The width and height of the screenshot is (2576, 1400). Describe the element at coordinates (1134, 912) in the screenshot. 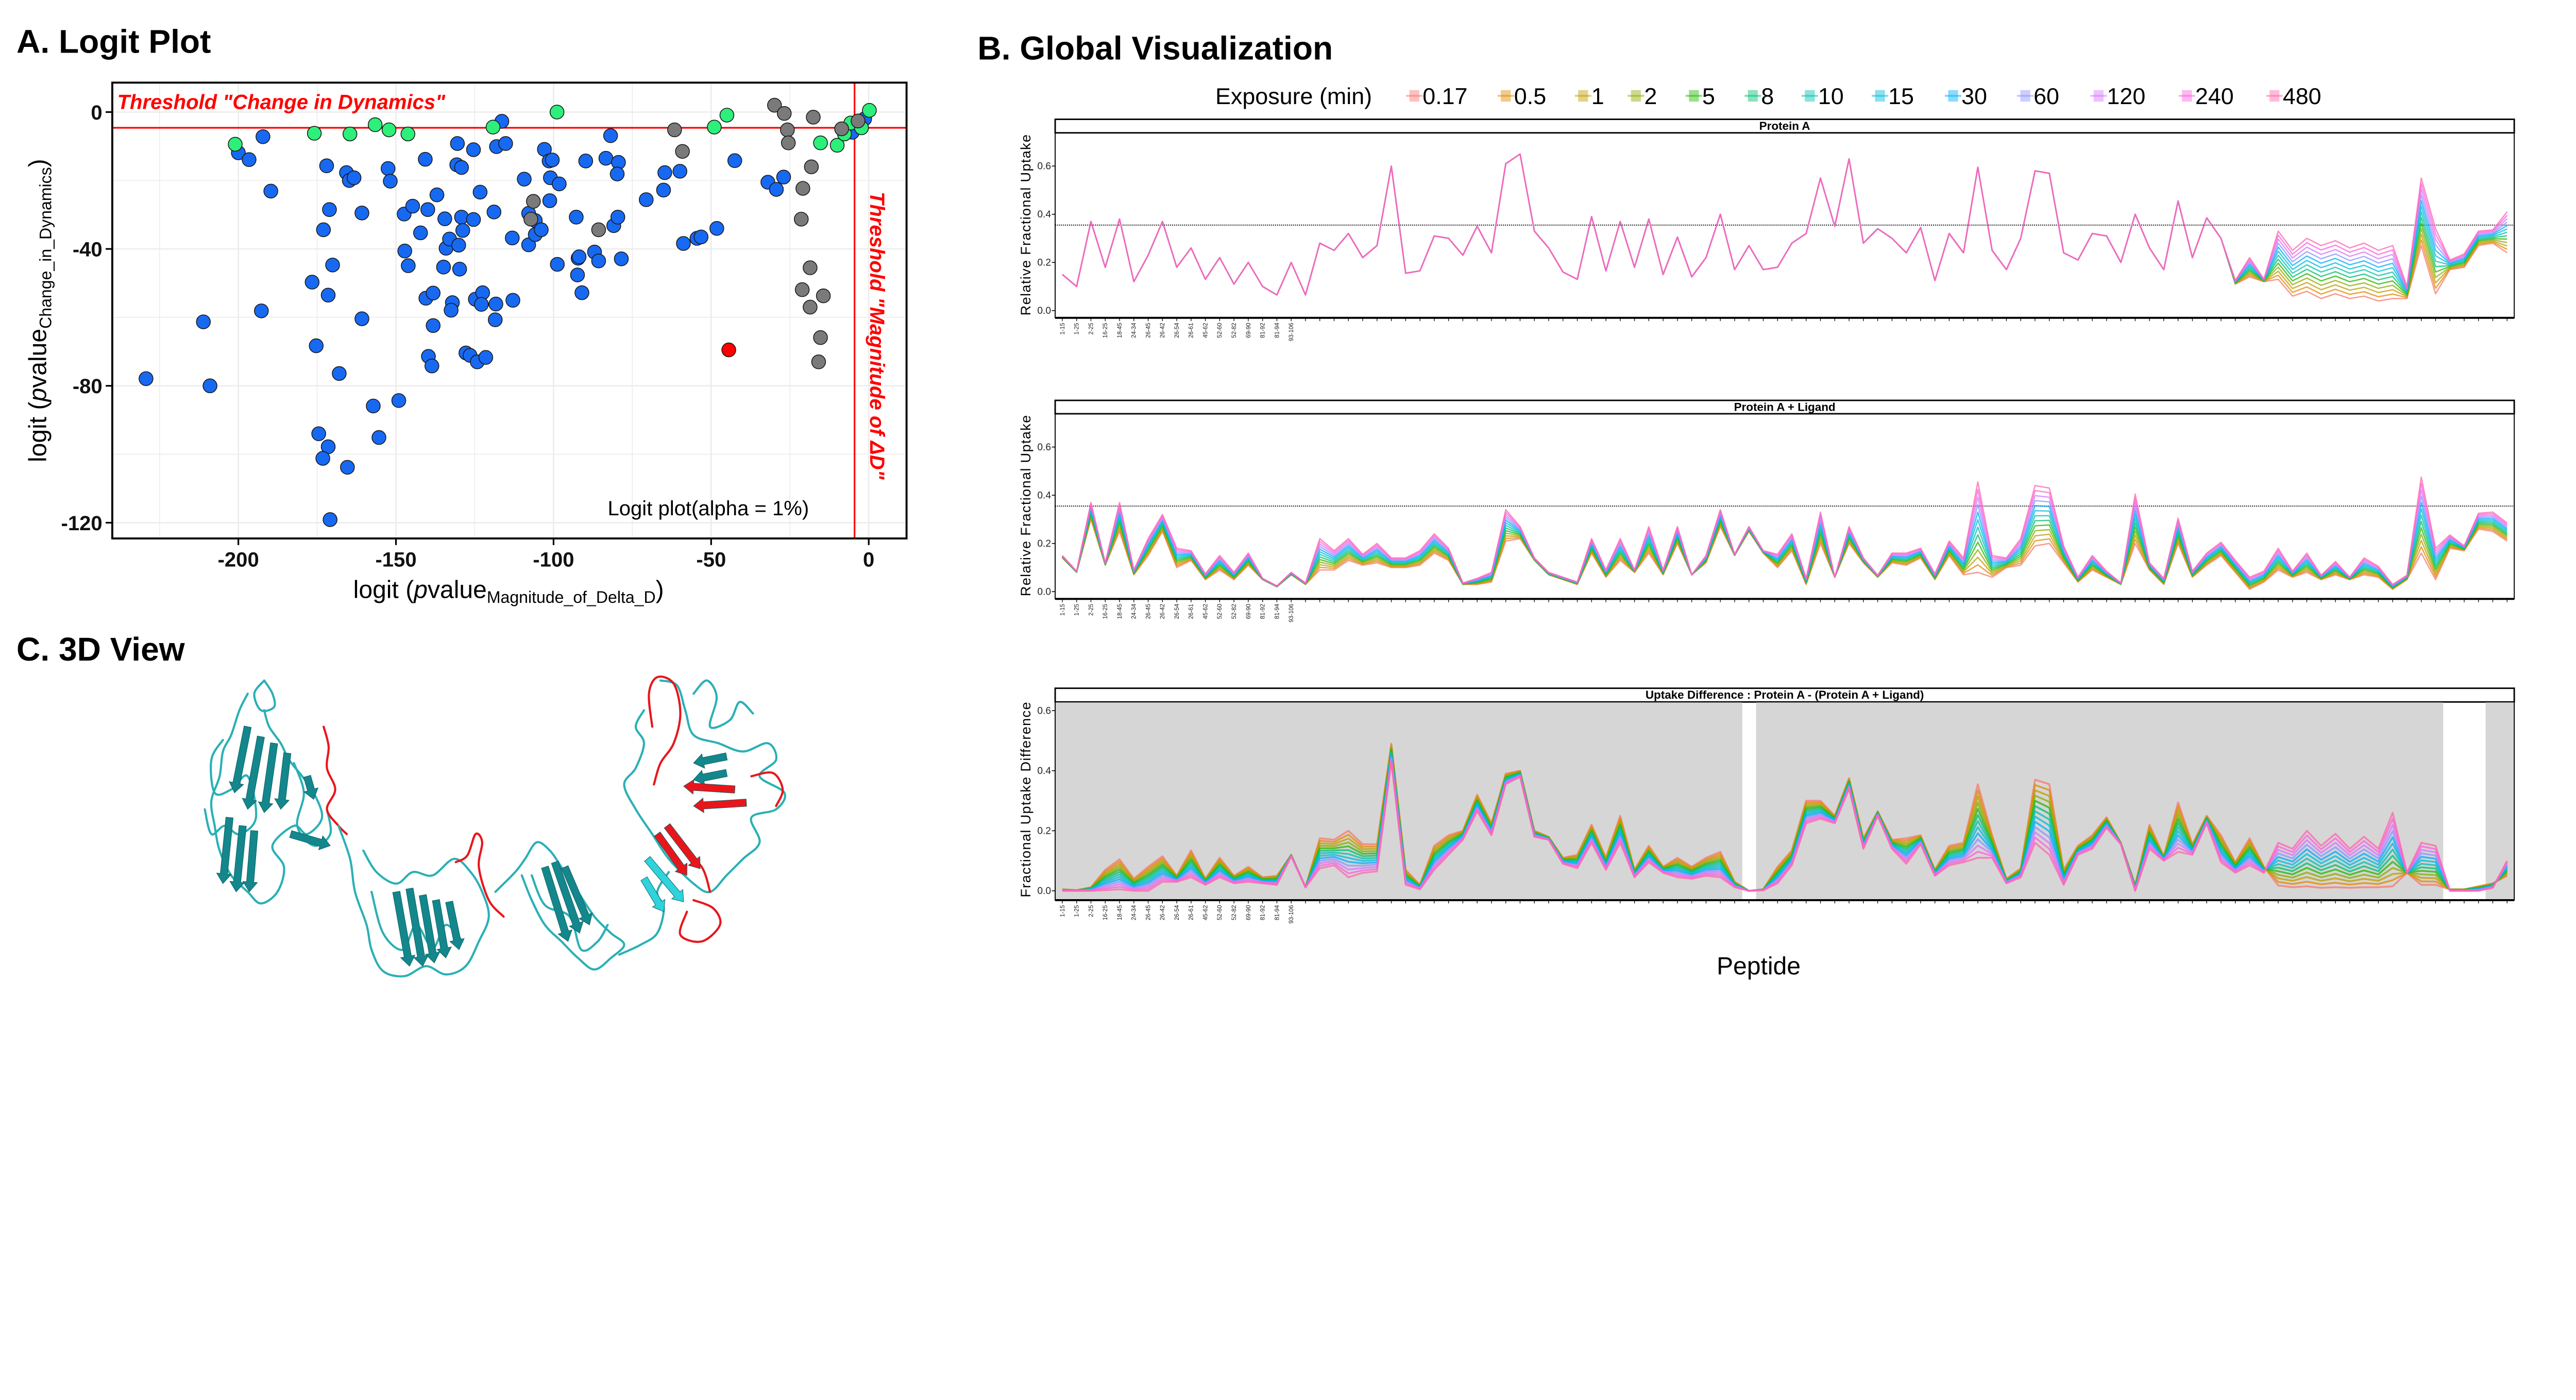

I see `peptide-label: 24-34` at that location.